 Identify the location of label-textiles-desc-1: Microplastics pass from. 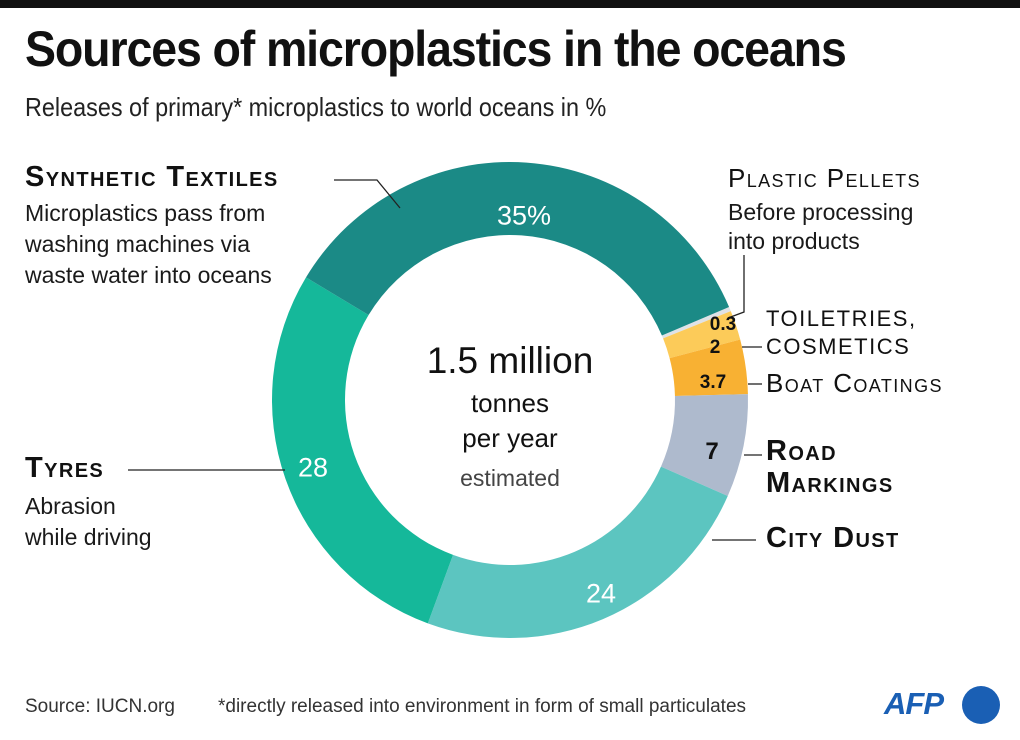
(145, 213).